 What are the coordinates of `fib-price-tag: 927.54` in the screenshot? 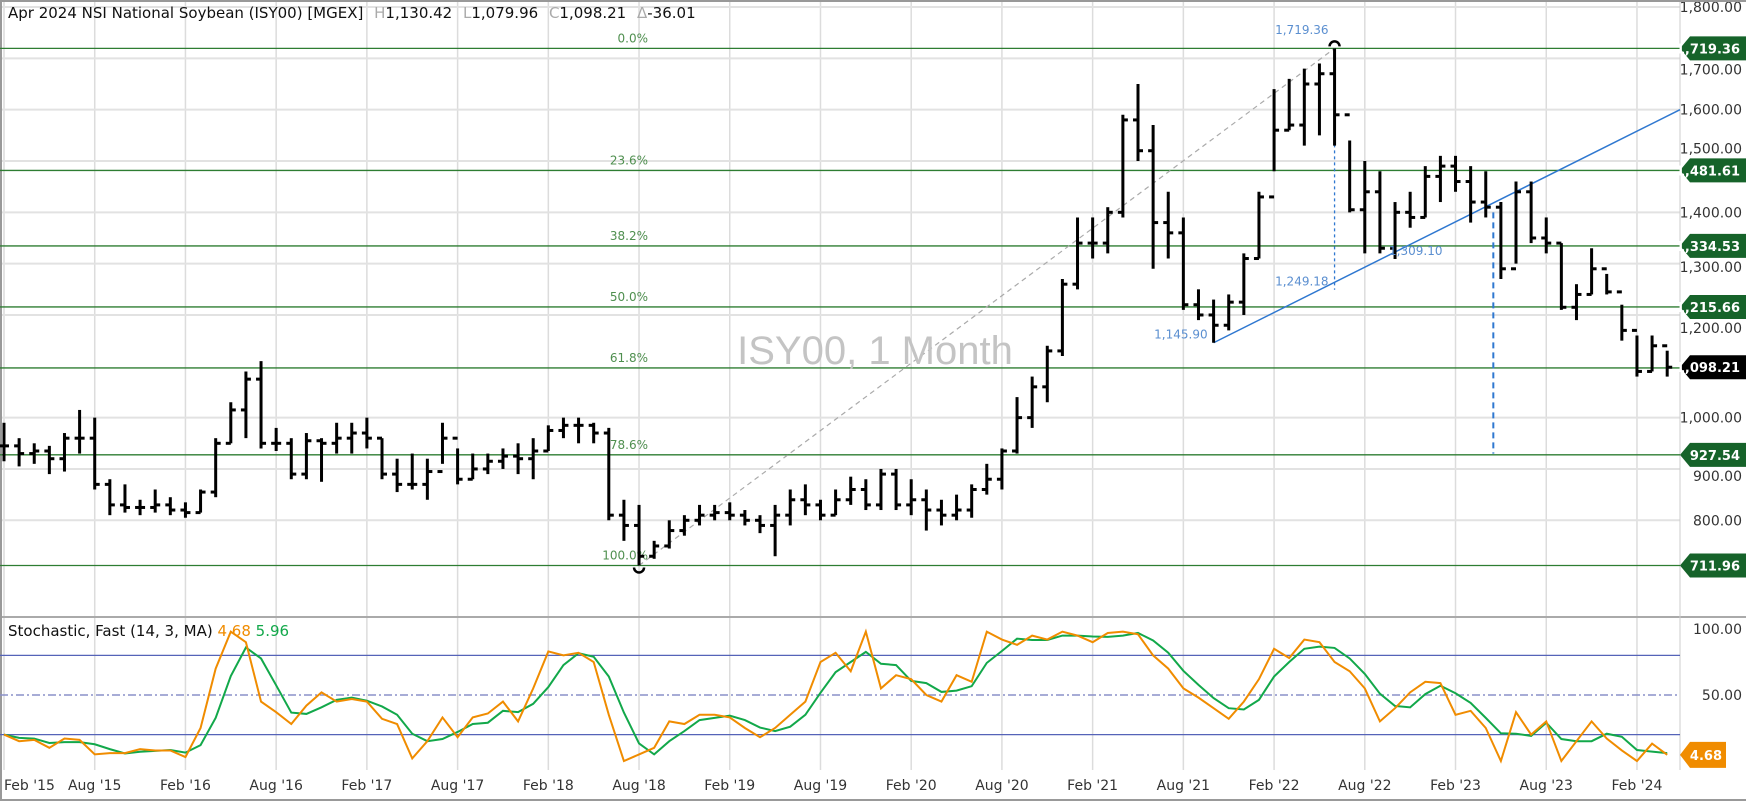 It's located at (1715, 456).